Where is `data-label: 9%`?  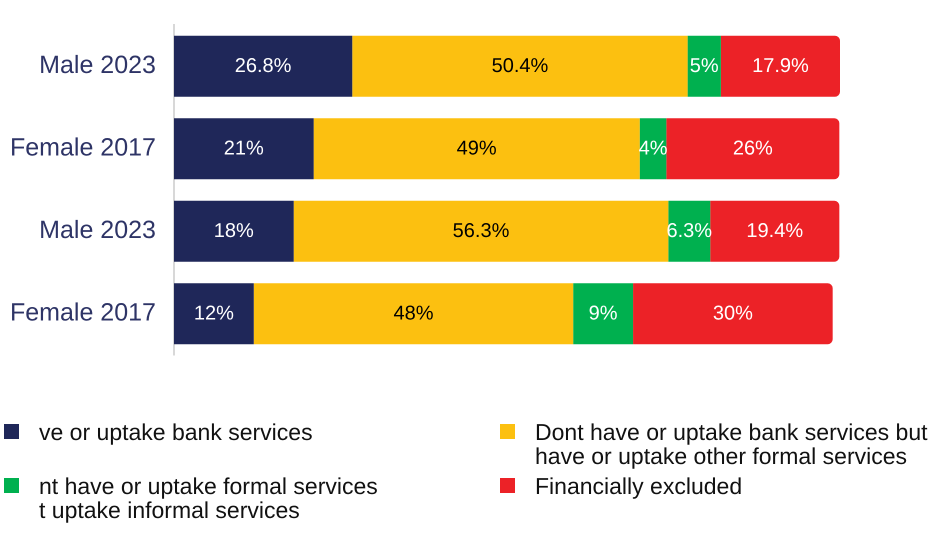
data-label: 9% is located at coordinates (603, 313).